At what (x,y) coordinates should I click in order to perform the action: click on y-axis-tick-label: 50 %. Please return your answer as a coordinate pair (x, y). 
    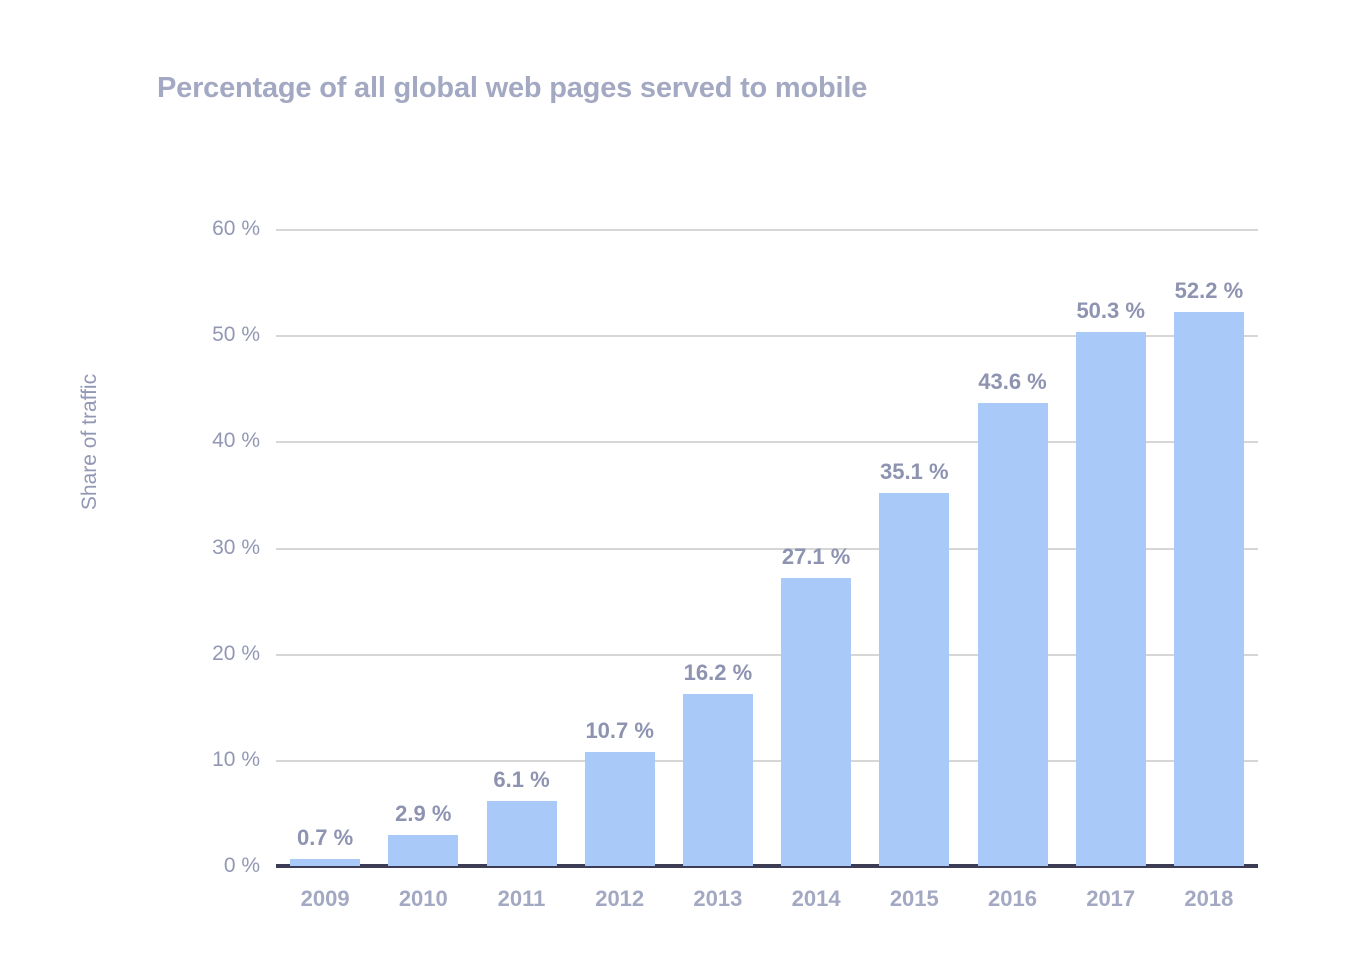
    Looking at the image, I should click on (236, 335).